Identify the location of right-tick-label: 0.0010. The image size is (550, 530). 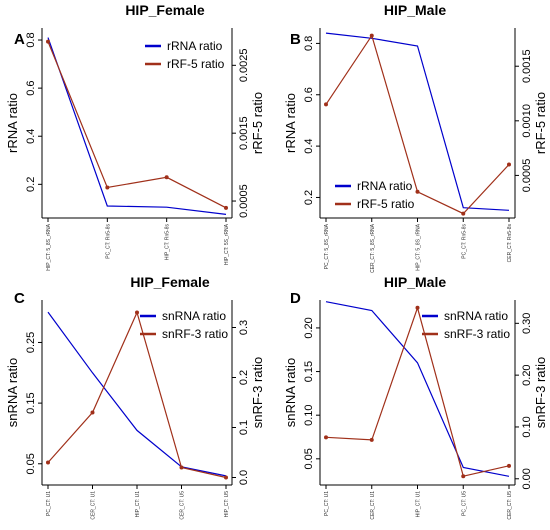
(527, 121).